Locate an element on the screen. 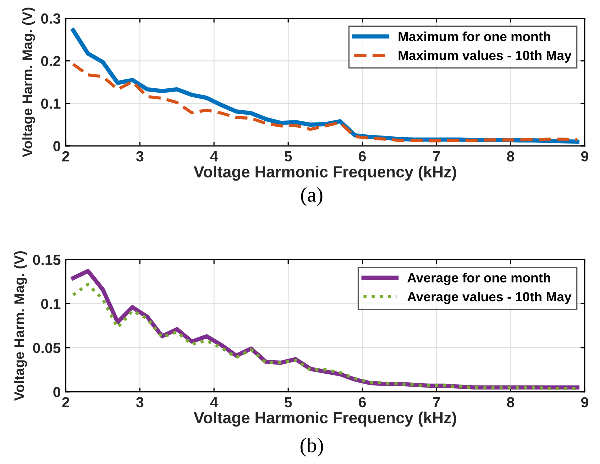  text: (b) is located at coordinates (312, 447).